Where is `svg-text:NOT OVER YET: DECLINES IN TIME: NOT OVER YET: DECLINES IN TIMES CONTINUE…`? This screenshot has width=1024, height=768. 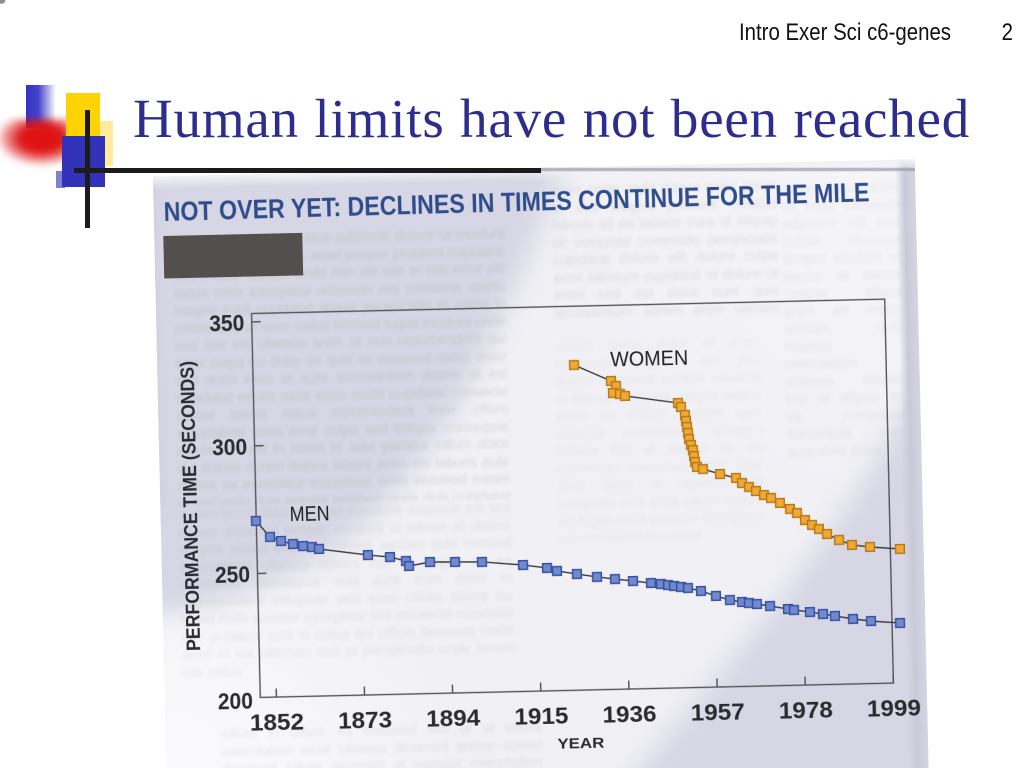
svg-text:NOT OVER YET: DECLINES IN TIME: NOT OVER YET: DECLINES IN TIMES CONTINUE… is located at coordinates (516, 202).